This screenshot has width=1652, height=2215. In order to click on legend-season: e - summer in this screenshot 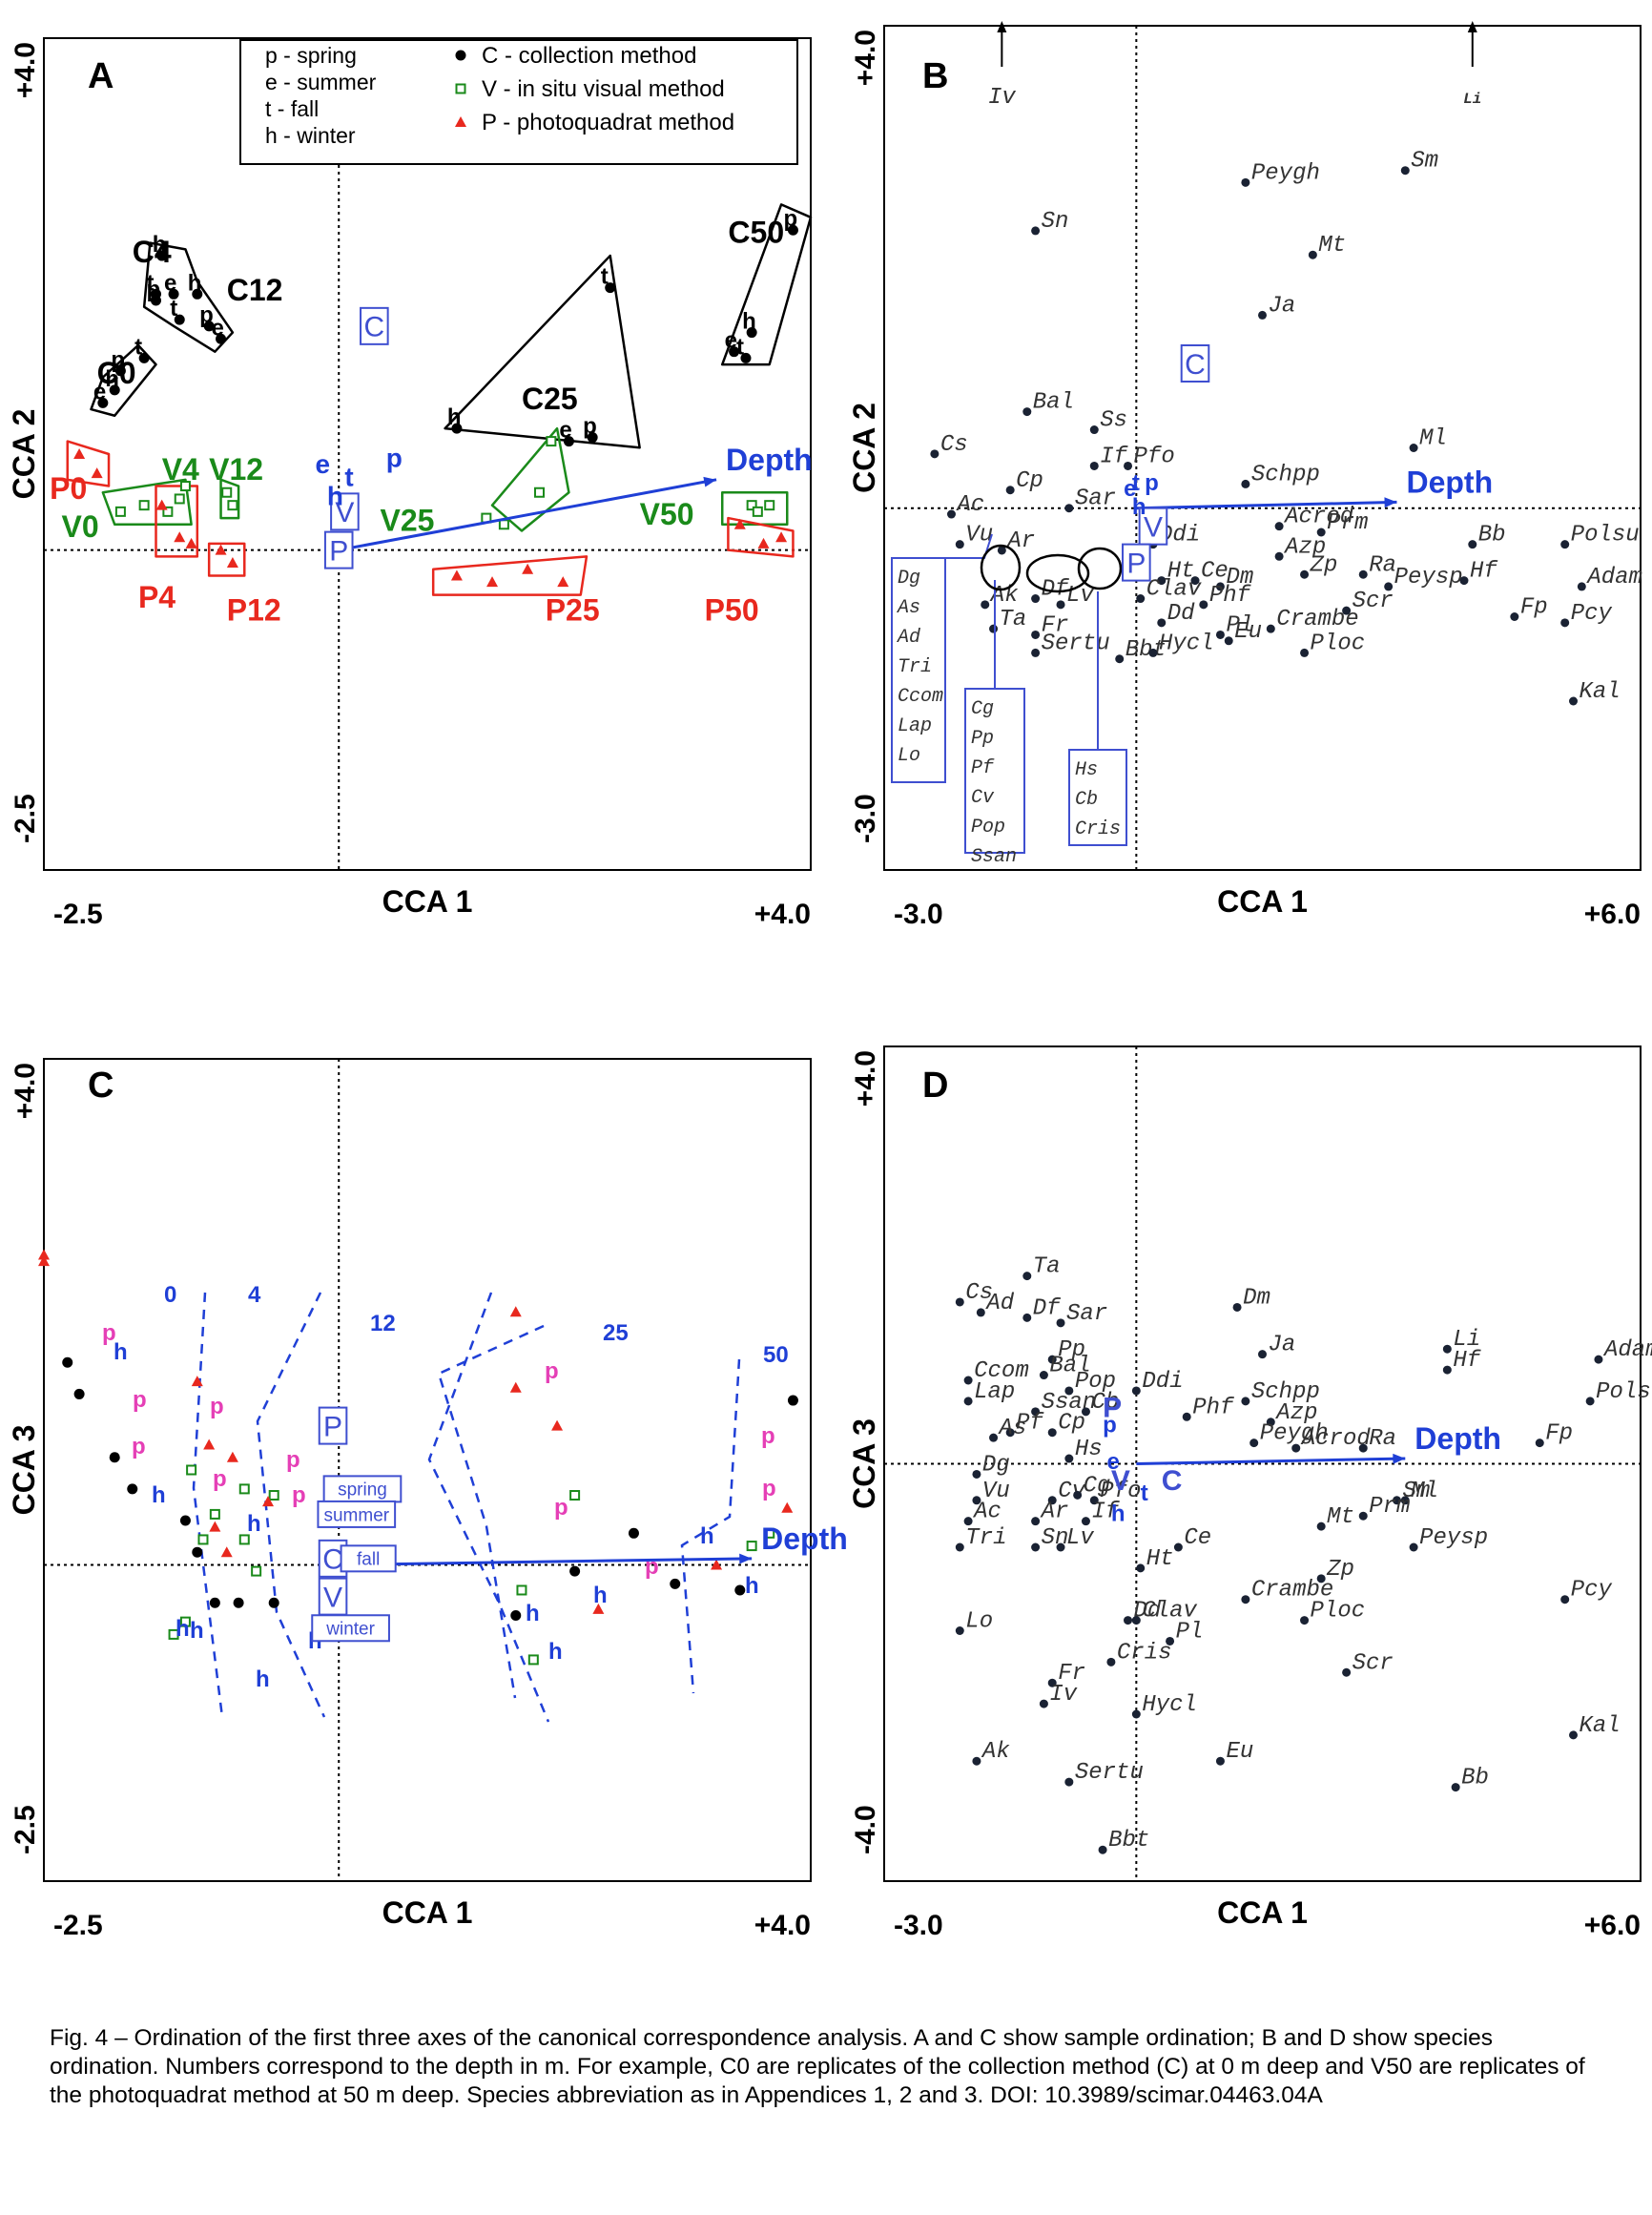, I will do `click(321, 82)`.